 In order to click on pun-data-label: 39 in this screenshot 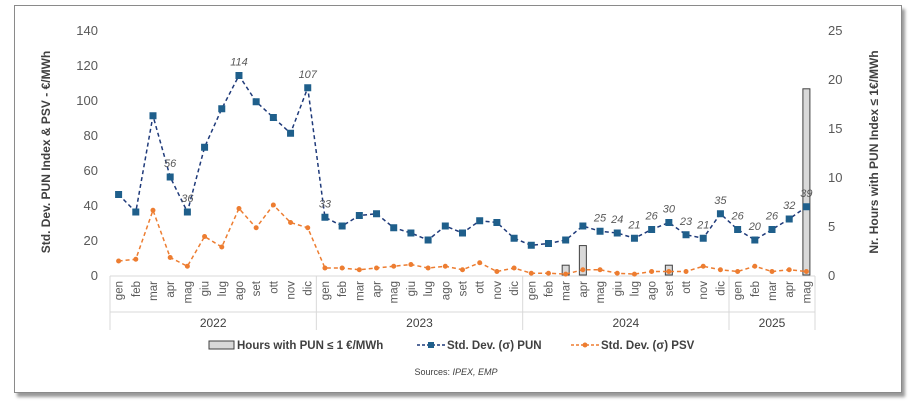, I will do `click(806, 194)`.